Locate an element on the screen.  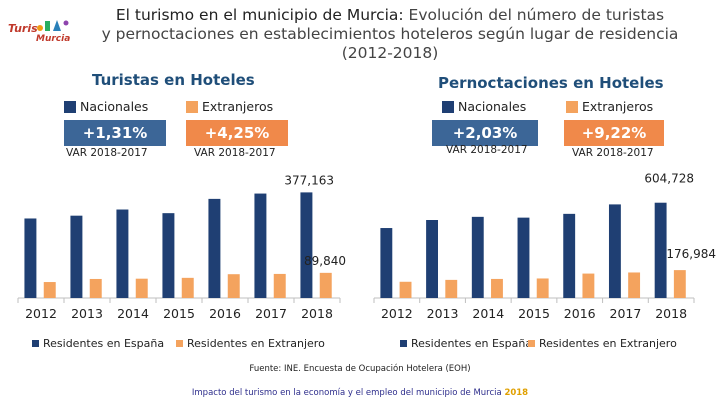
right-bottom-legend-spain: Residentes en España is located at coordinates (466, 343).